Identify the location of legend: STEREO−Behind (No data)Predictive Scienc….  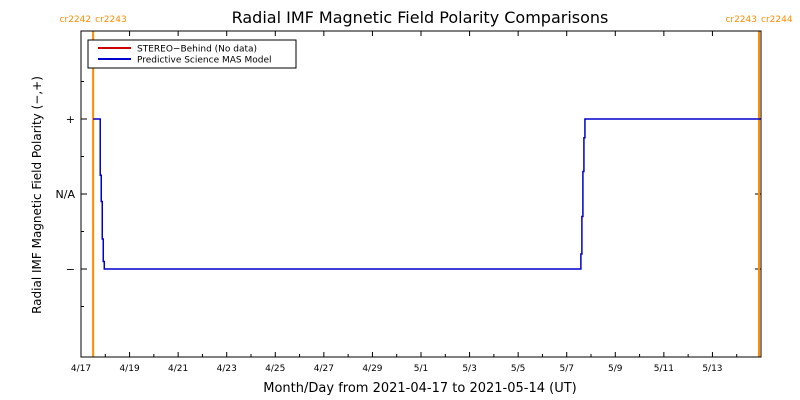
(192, 54).